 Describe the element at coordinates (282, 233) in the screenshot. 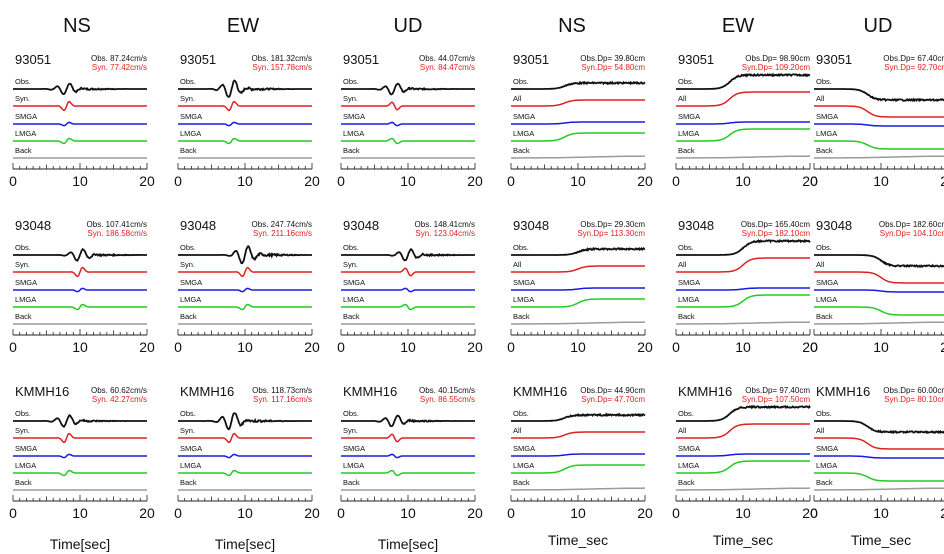

I see `peak-syn-value: Syn. 211.16cm/s` at that location.